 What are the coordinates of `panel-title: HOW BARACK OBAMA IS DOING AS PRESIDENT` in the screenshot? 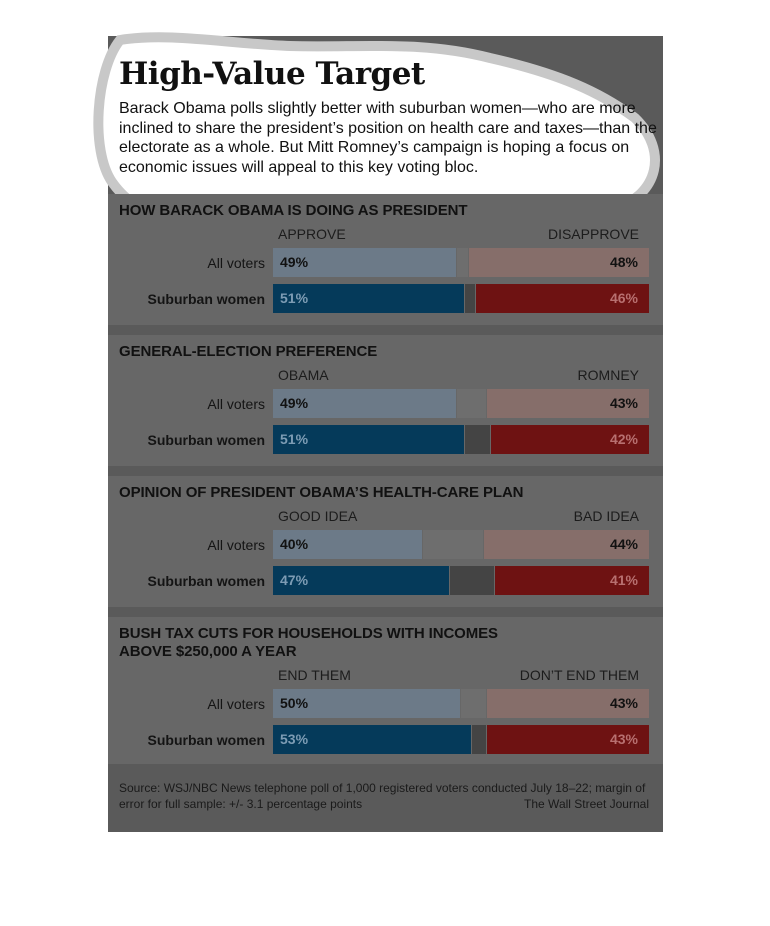 It's located at (293, 210).